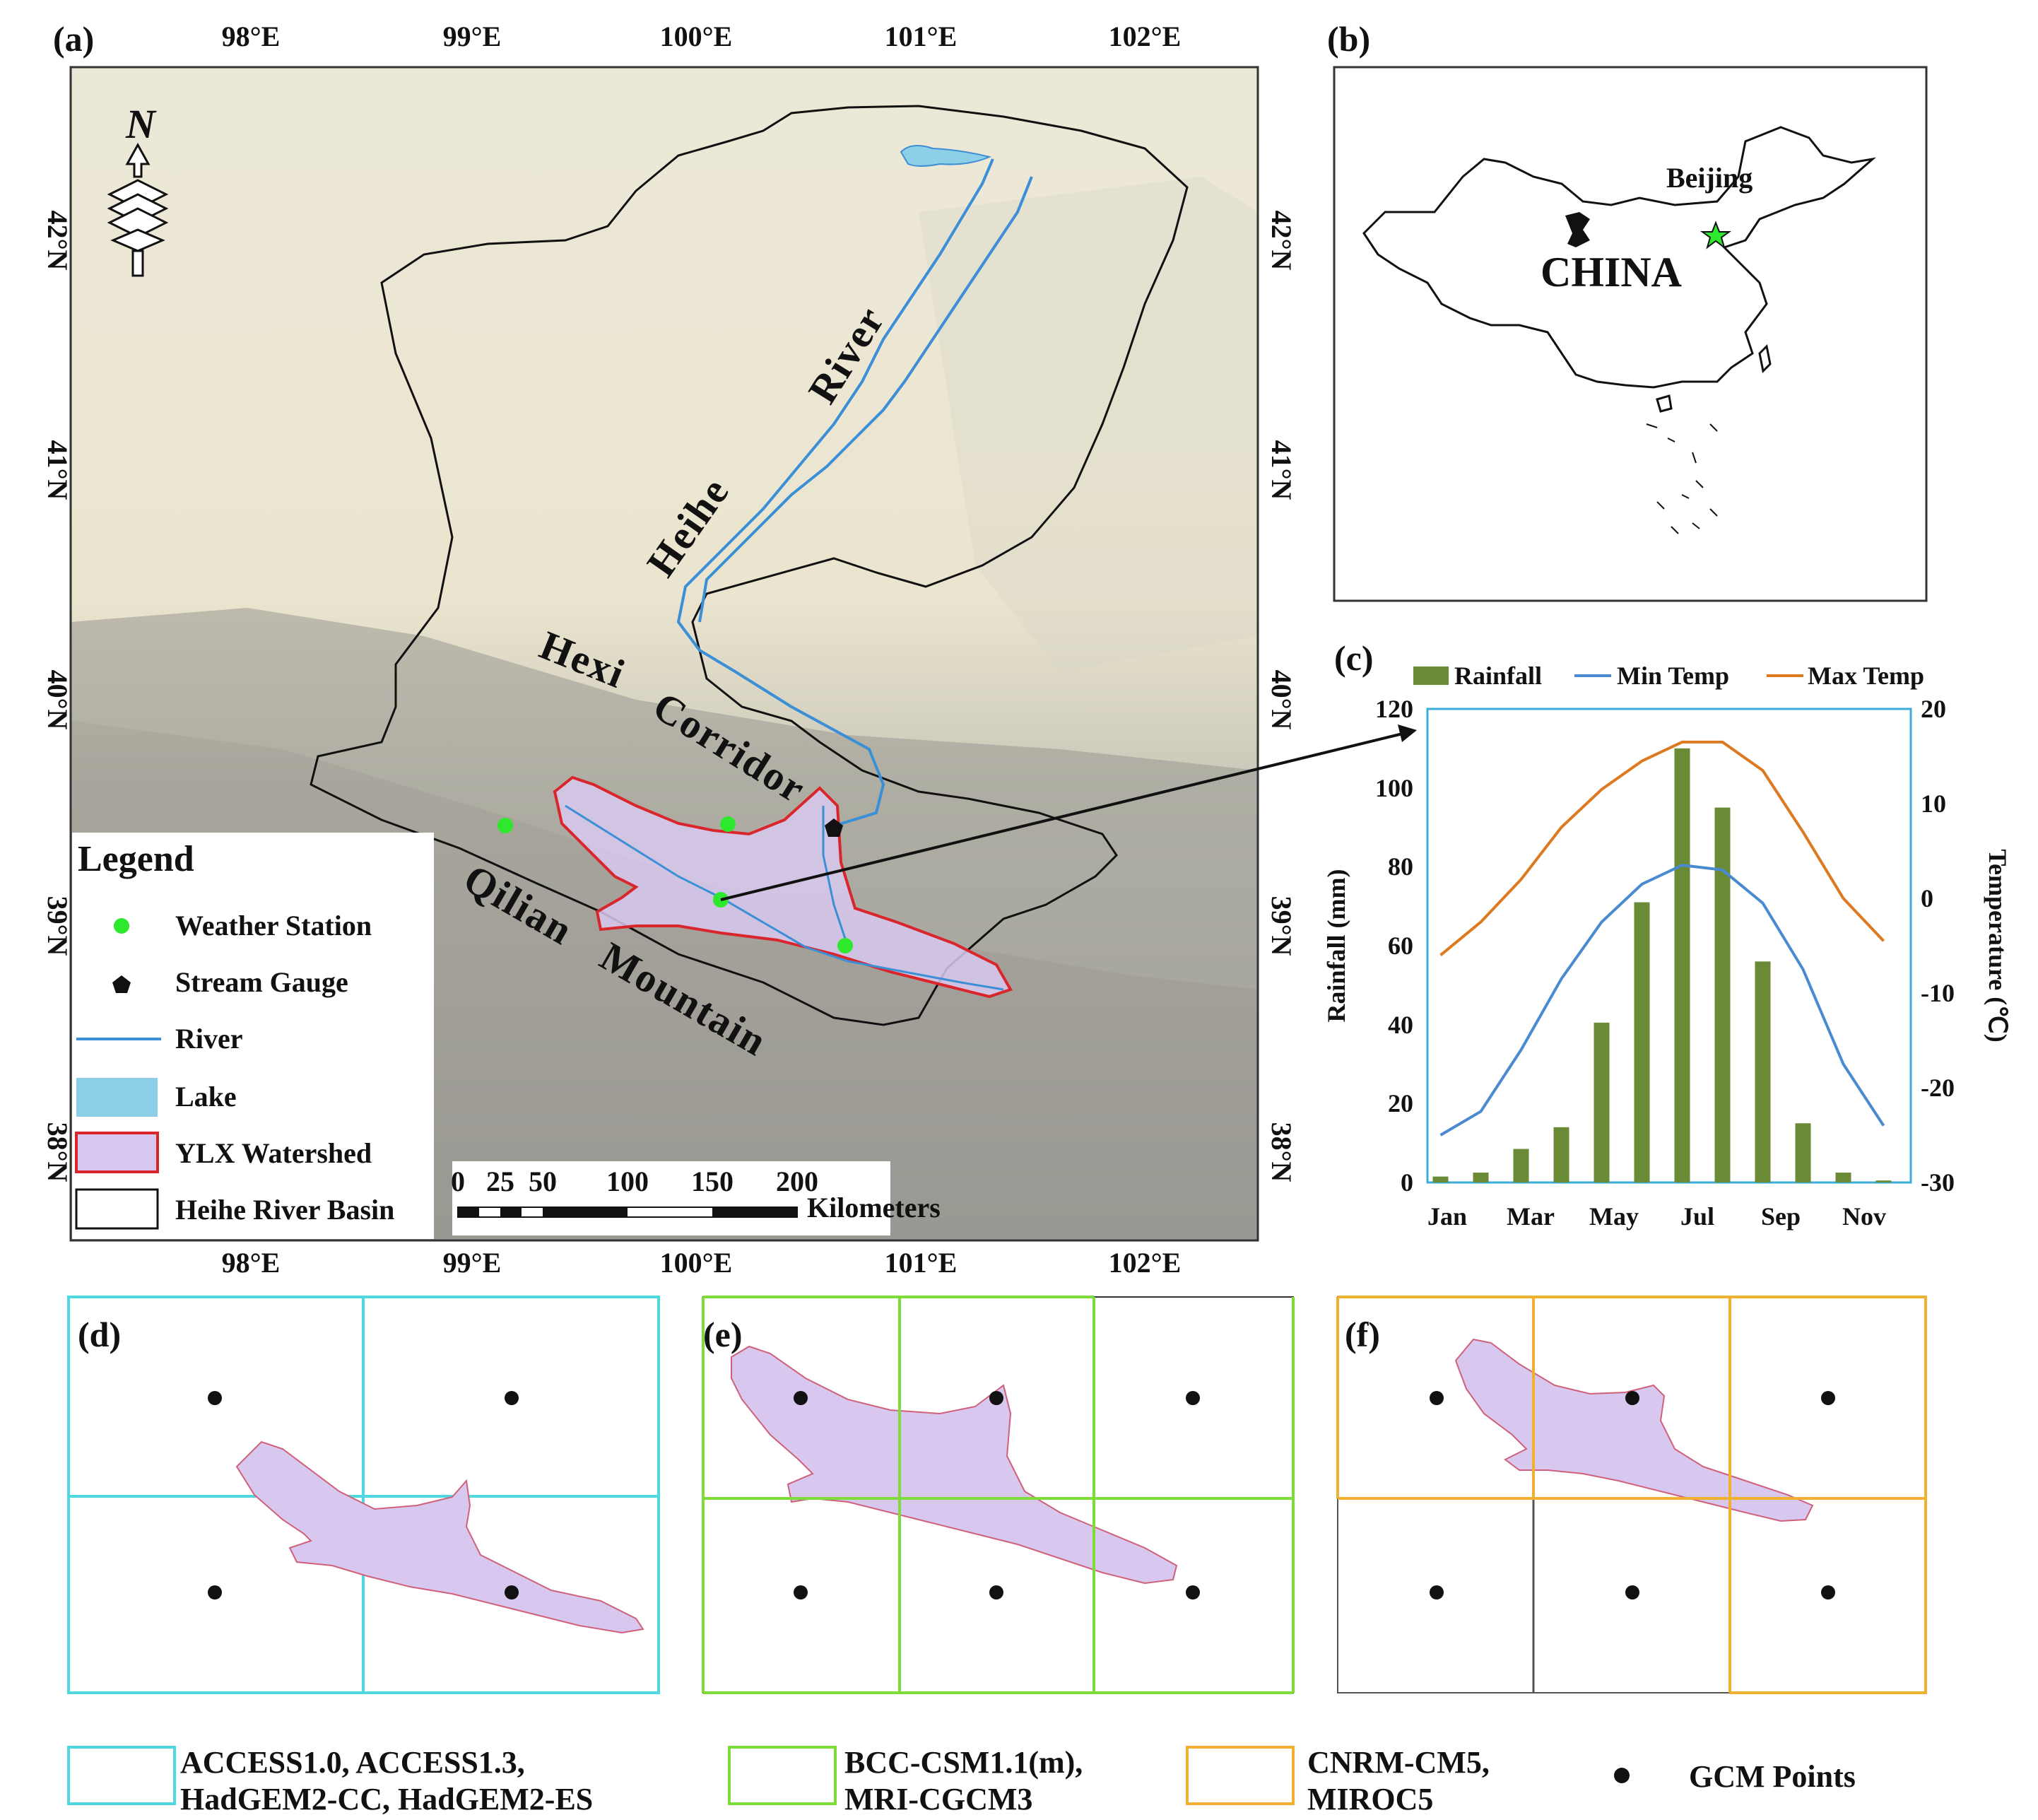 The height and width of the screenshot is (1820, 2038). I want to click on panel-b-china-inset: (b) CHINA Beijing, so click(1627, 311).